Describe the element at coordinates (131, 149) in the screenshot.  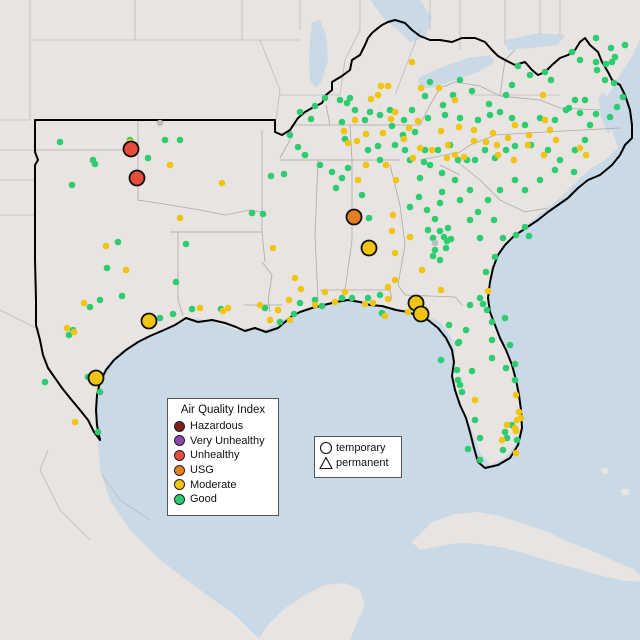
I see `station-unhealthy-temporary` at that location.